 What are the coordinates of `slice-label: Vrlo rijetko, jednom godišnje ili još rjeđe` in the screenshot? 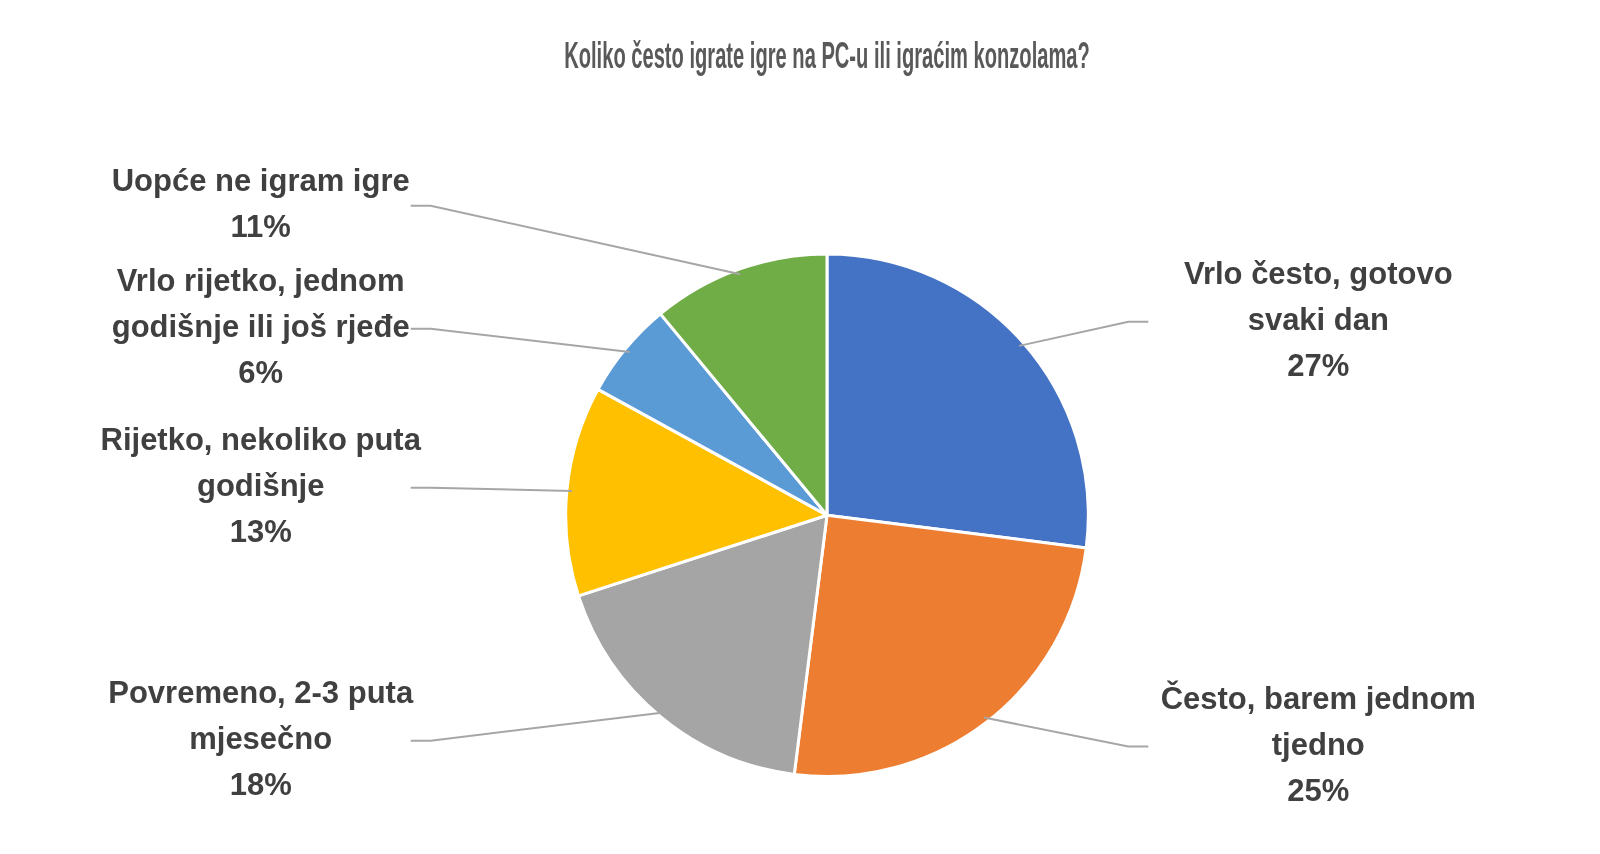 It's located at (260, 304).